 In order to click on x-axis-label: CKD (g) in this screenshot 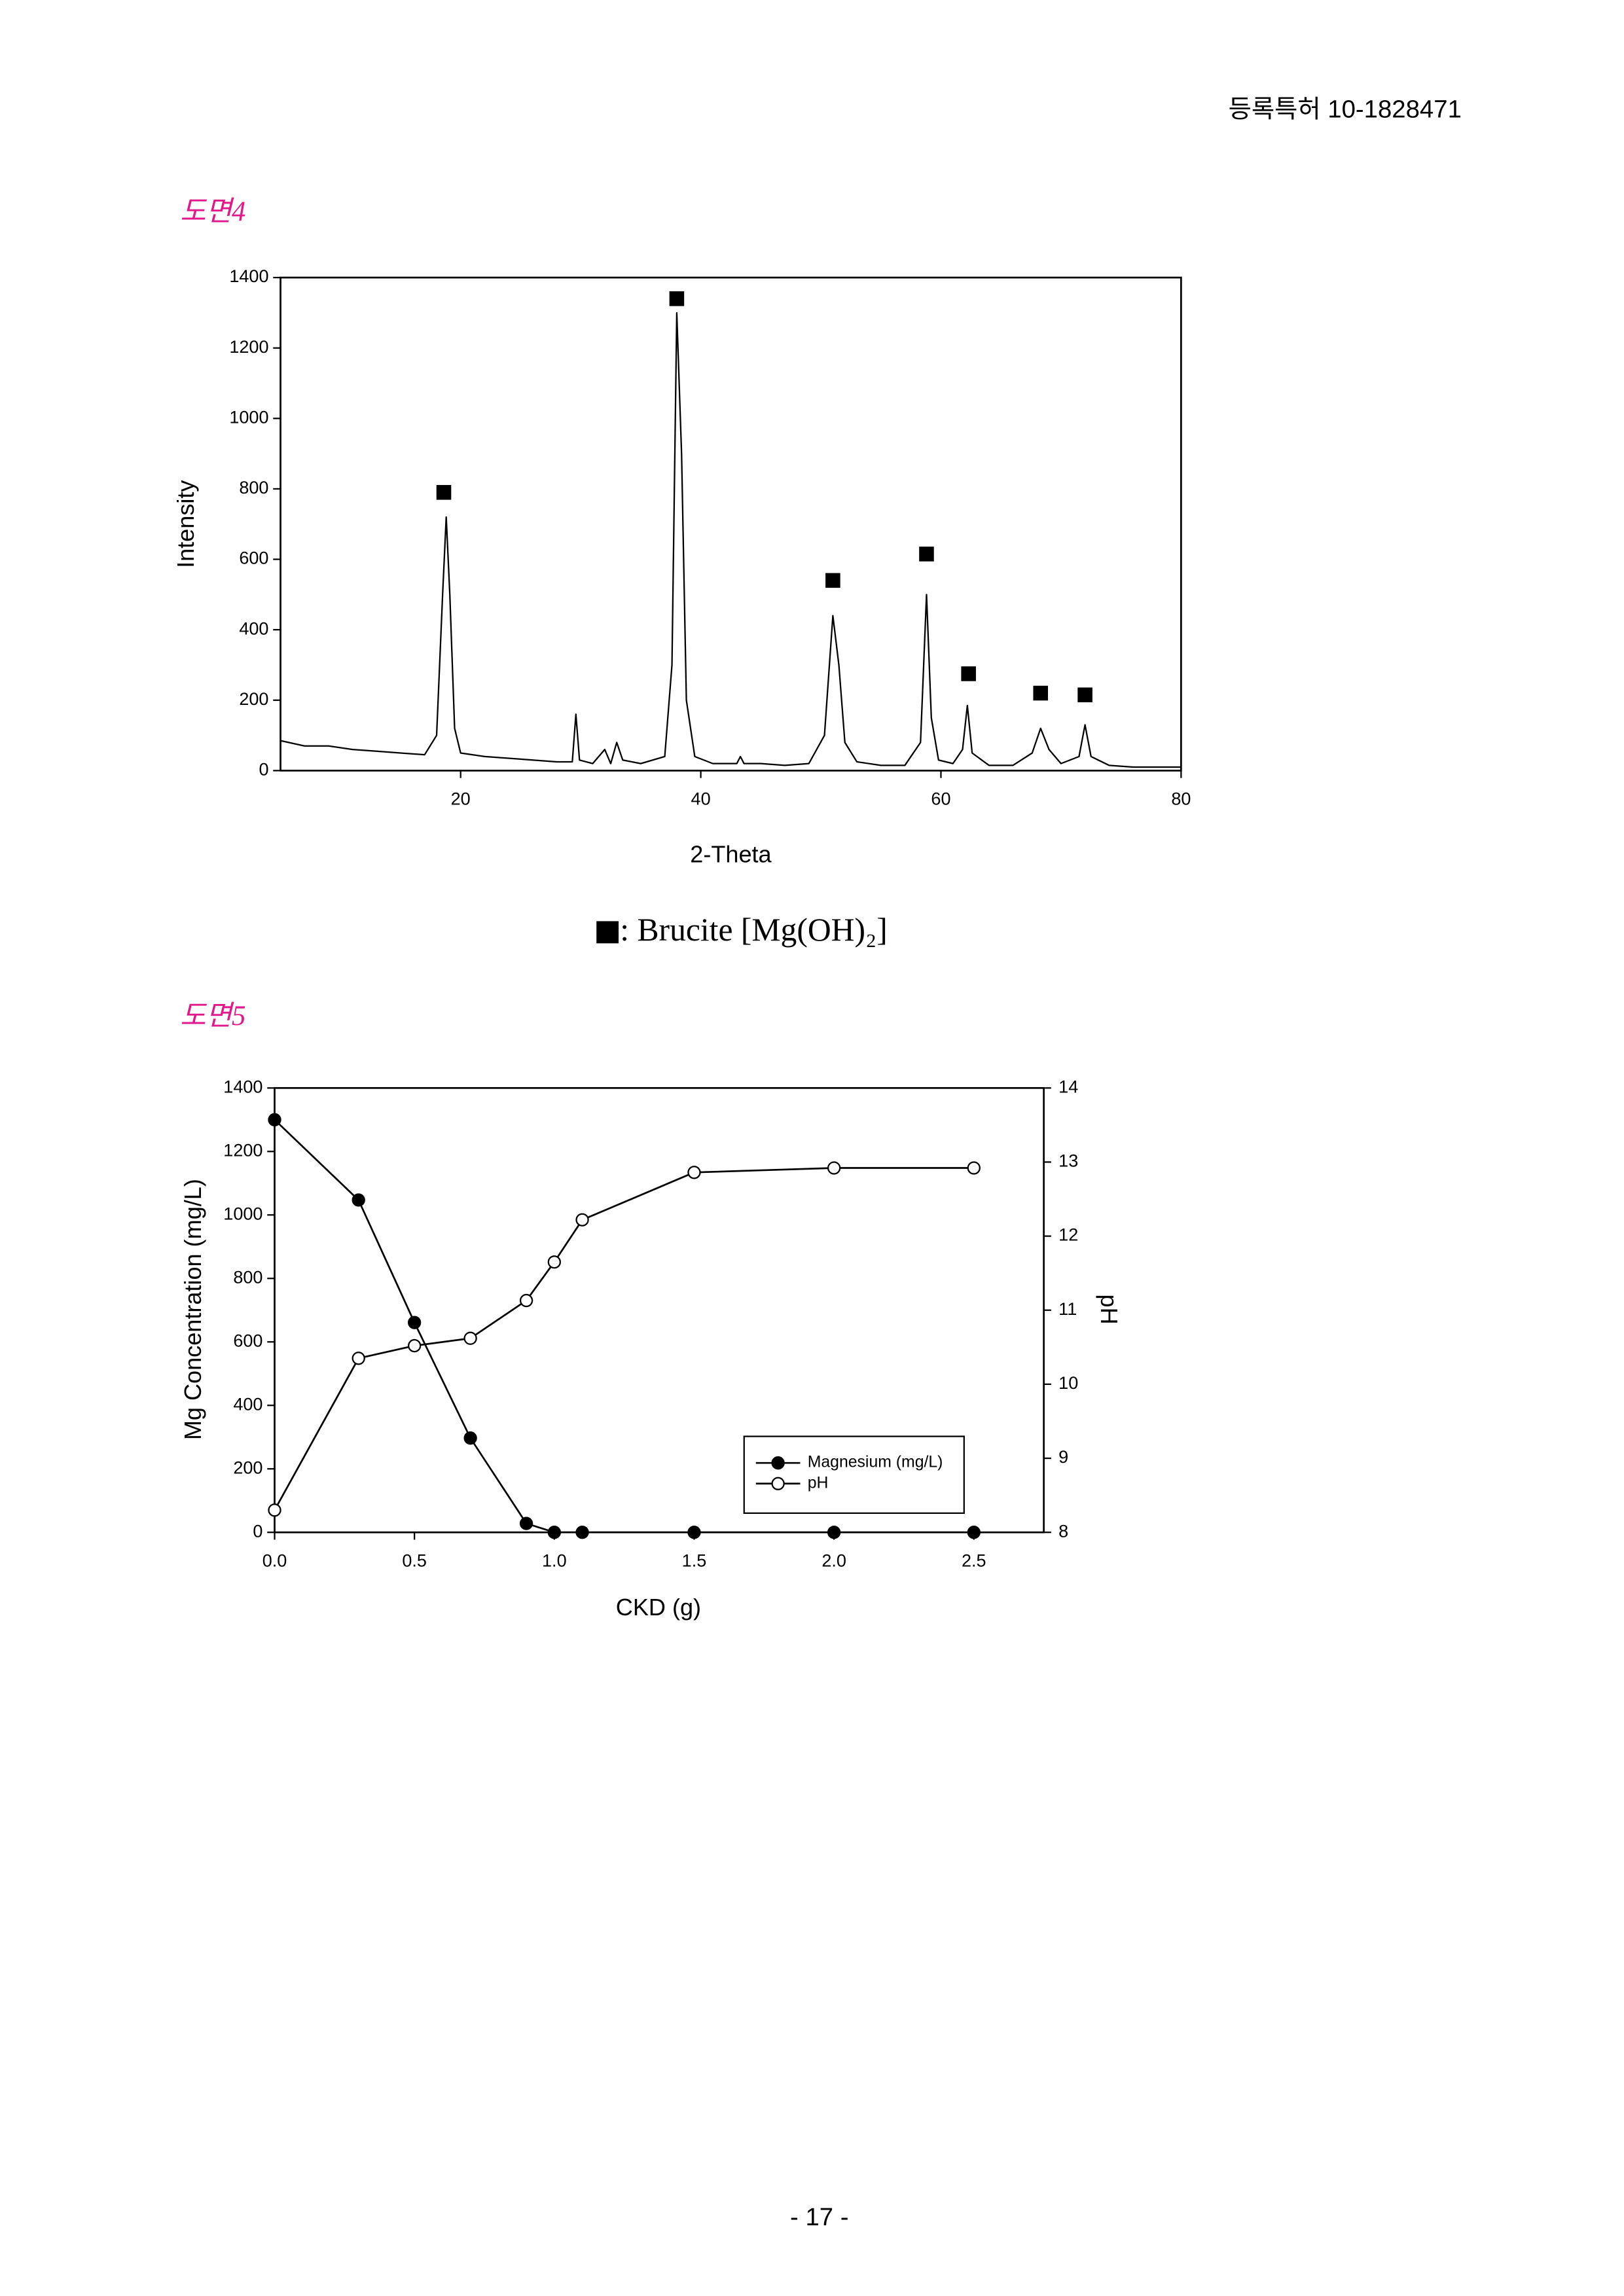, I will do `click(658, 1607)`.